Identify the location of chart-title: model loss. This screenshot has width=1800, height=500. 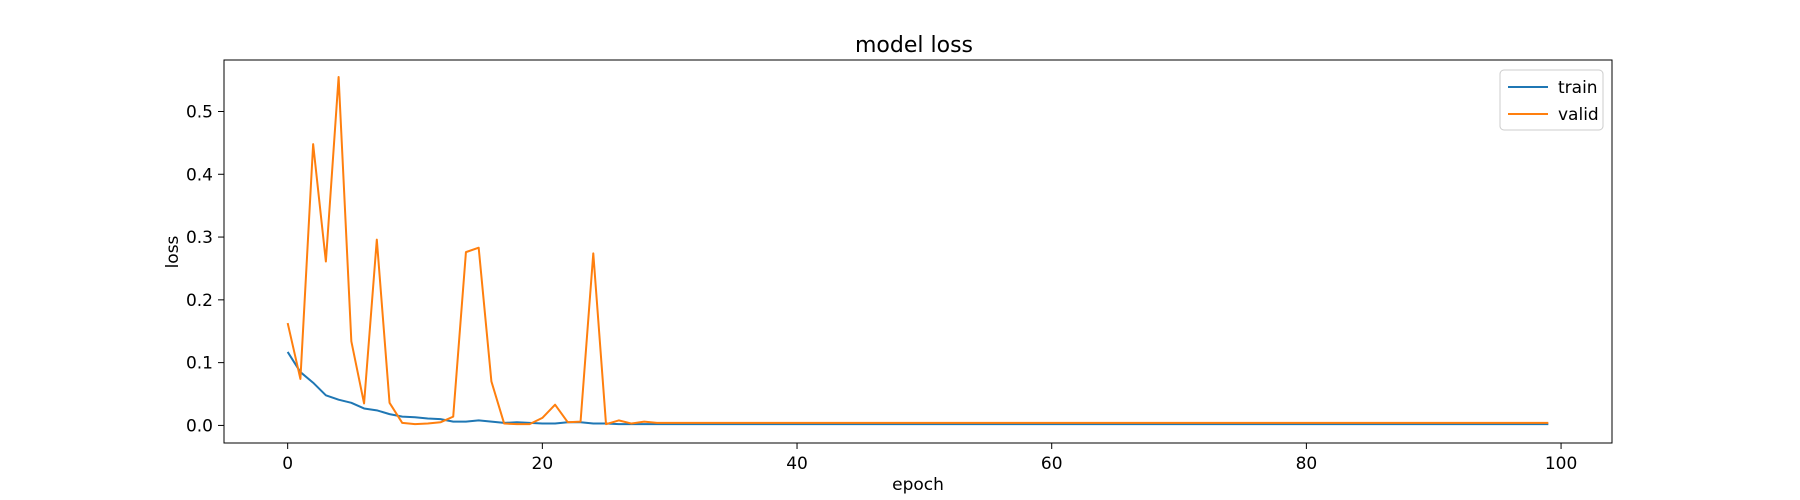
(914, 45).